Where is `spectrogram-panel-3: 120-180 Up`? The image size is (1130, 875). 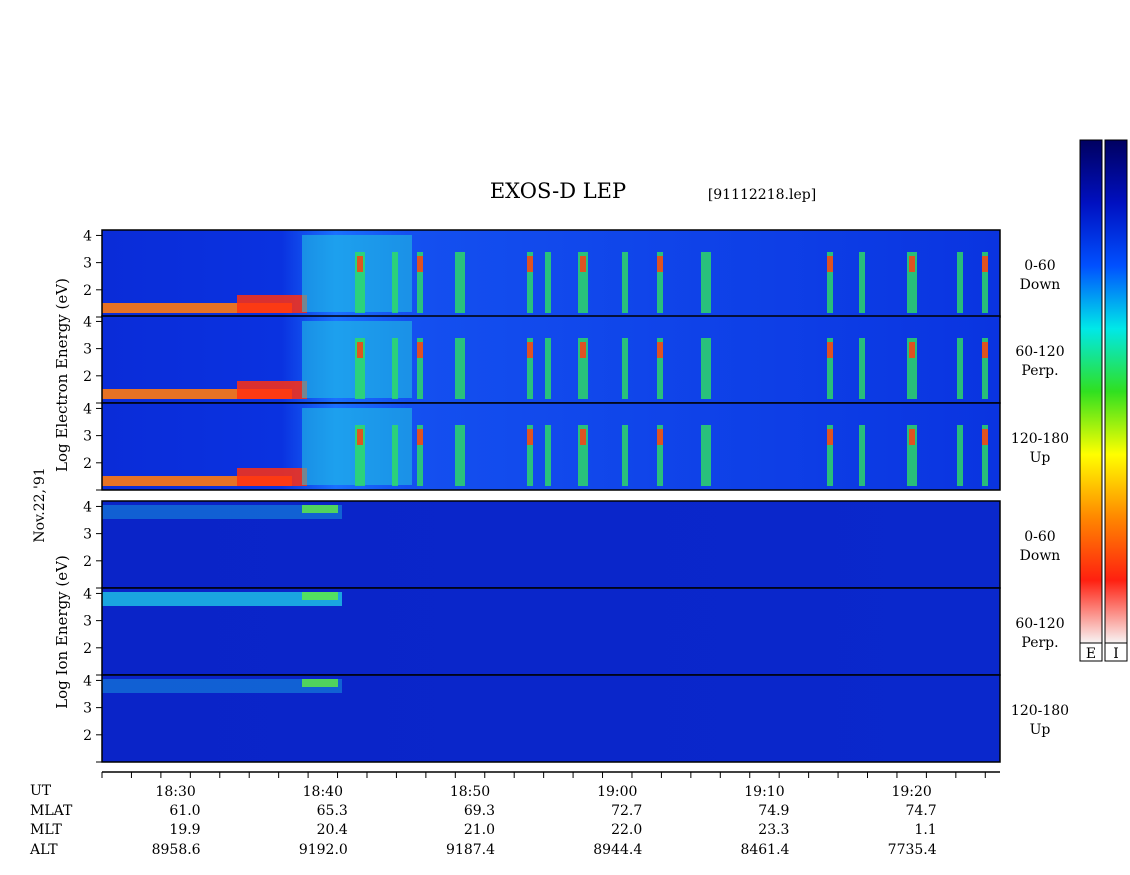 spectrogram-panel-3: 120-180 Up is located at coordinates (585, 446).